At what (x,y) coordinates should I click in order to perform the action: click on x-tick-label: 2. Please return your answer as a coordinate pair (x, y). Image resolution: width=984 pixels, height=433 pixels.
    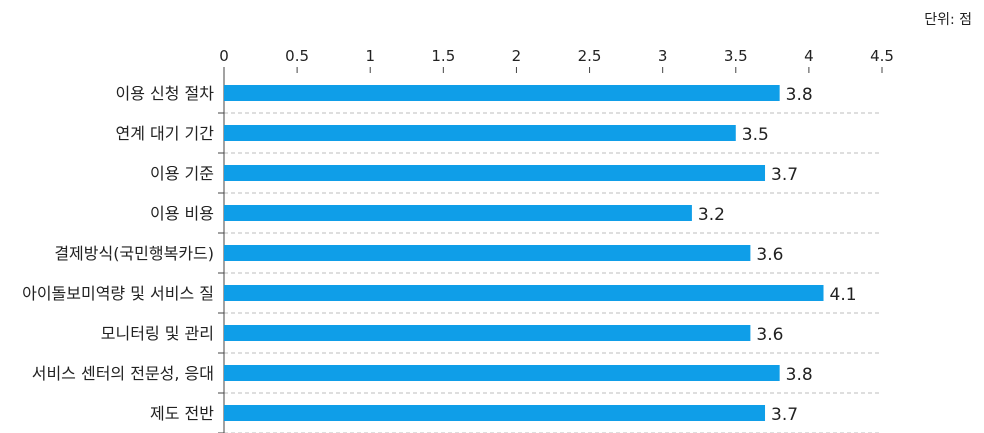
    Looking at the image, I should click on (517, 56).